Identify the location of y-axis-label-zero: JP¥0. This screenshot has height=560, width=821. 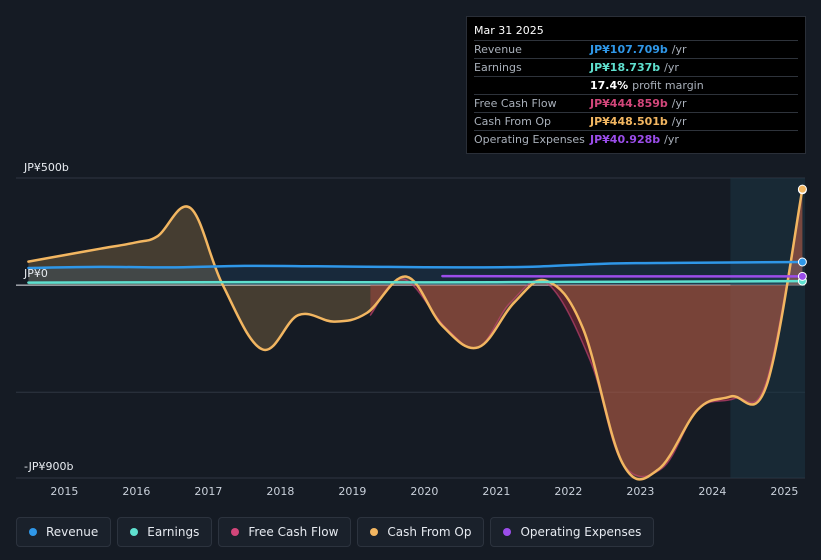
(35, 273).